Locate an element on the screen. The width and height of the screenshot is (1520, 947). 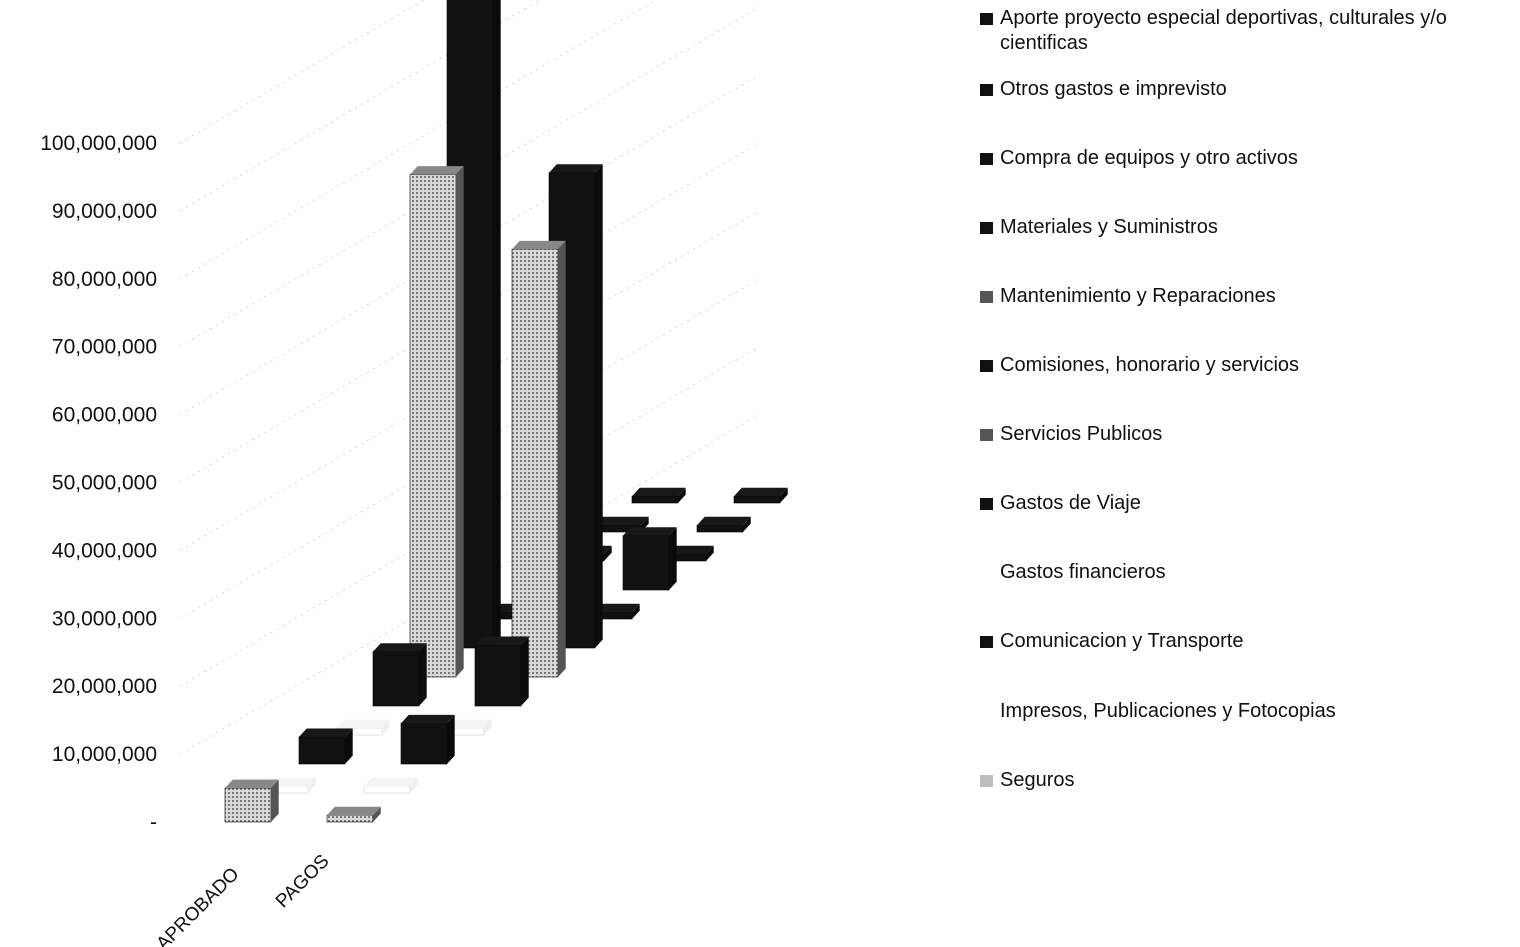
legend-label: Gastos financieros is located at coordinates (1083, 572).